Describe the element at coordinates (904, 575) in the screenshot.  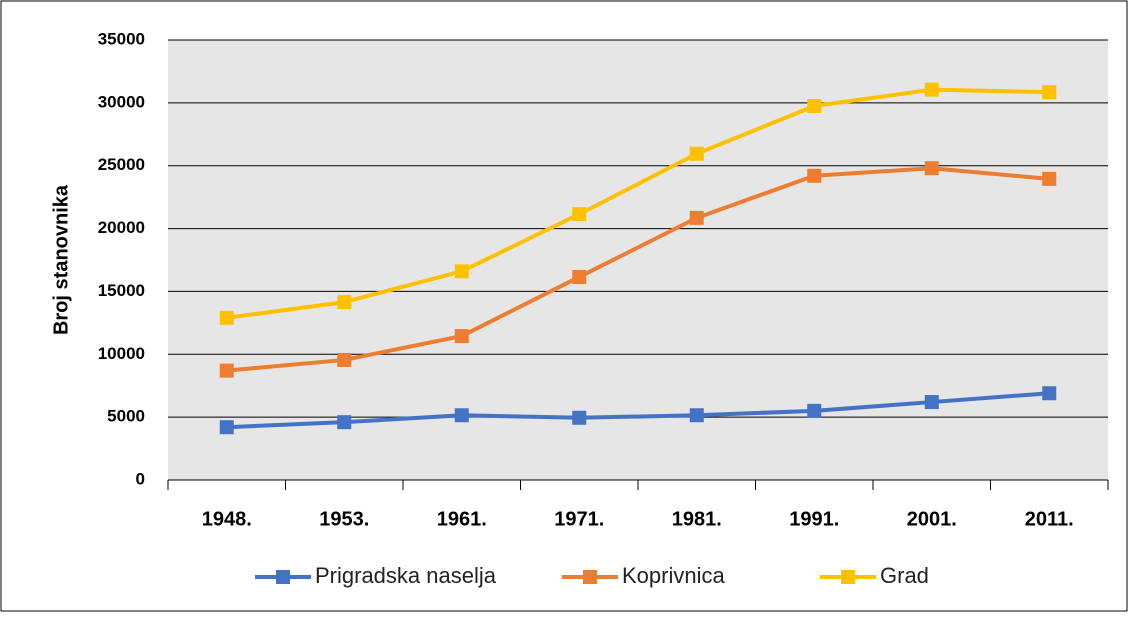
I see `legend-label: Grad` at that location.